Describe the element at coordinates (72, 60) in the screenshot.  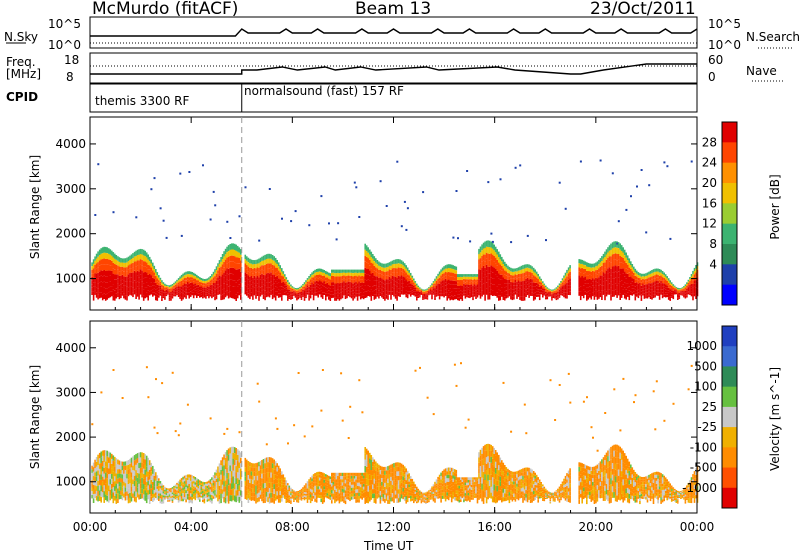
I see `freq-tick-high: 18` at that location.